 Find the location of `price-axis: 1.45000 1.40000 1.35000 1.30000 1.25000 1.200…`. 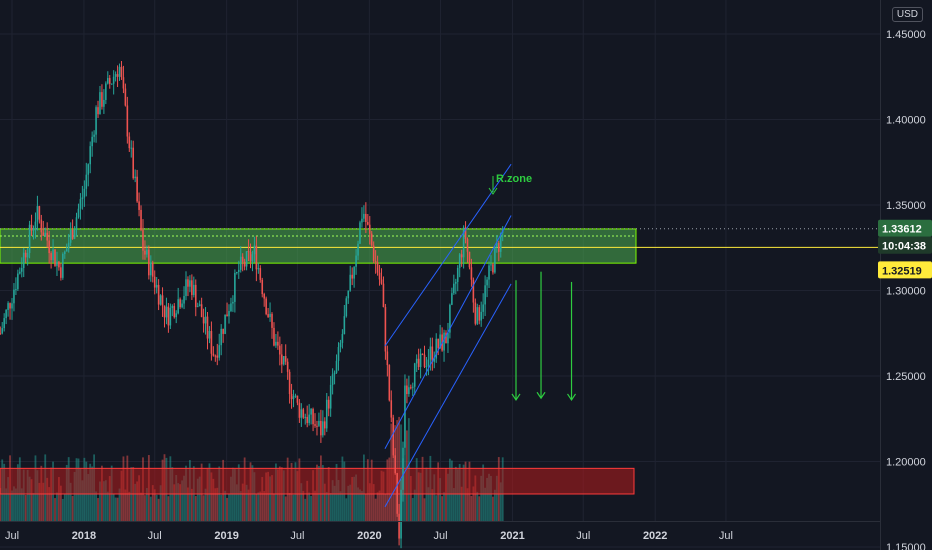

price-axis: 1.45000 1.40000 1.35000 1.30000 1.25000 1.200… is located at coordinates (906, 289).